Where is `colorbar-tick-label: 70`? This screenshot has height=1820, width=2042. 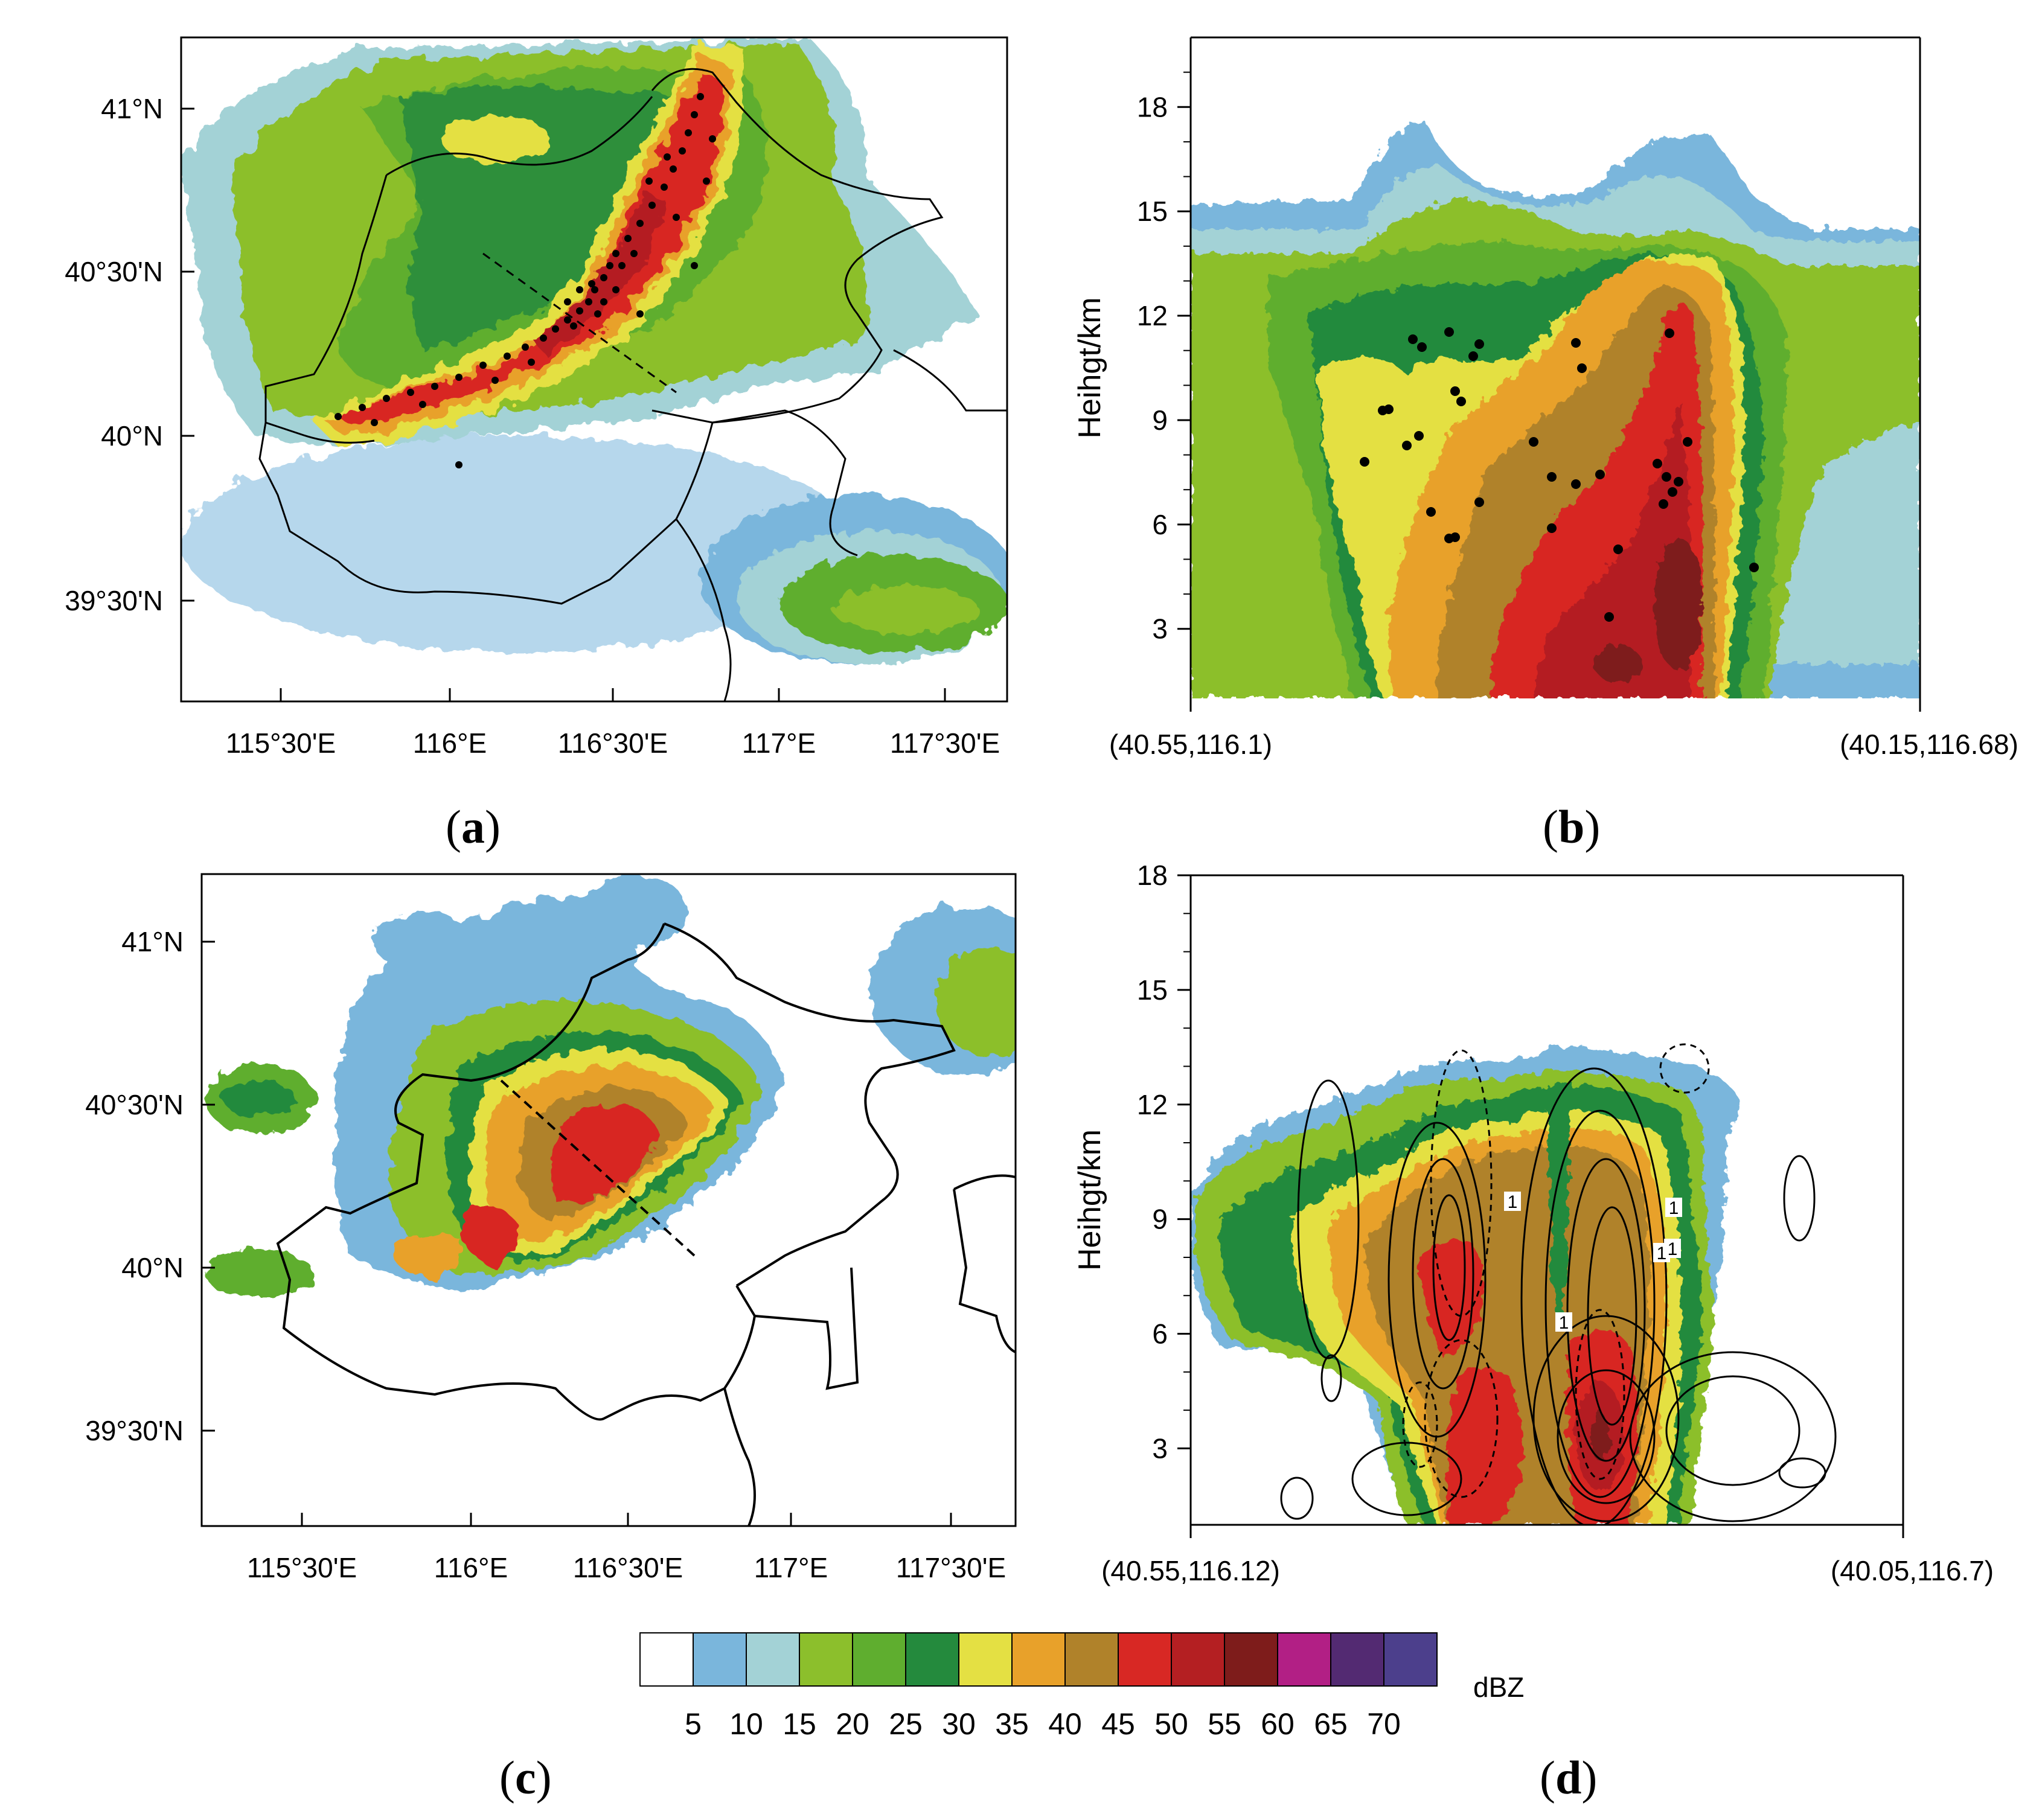
colorbar-tick-label: 70 is located at coordinates (1384, 1724).